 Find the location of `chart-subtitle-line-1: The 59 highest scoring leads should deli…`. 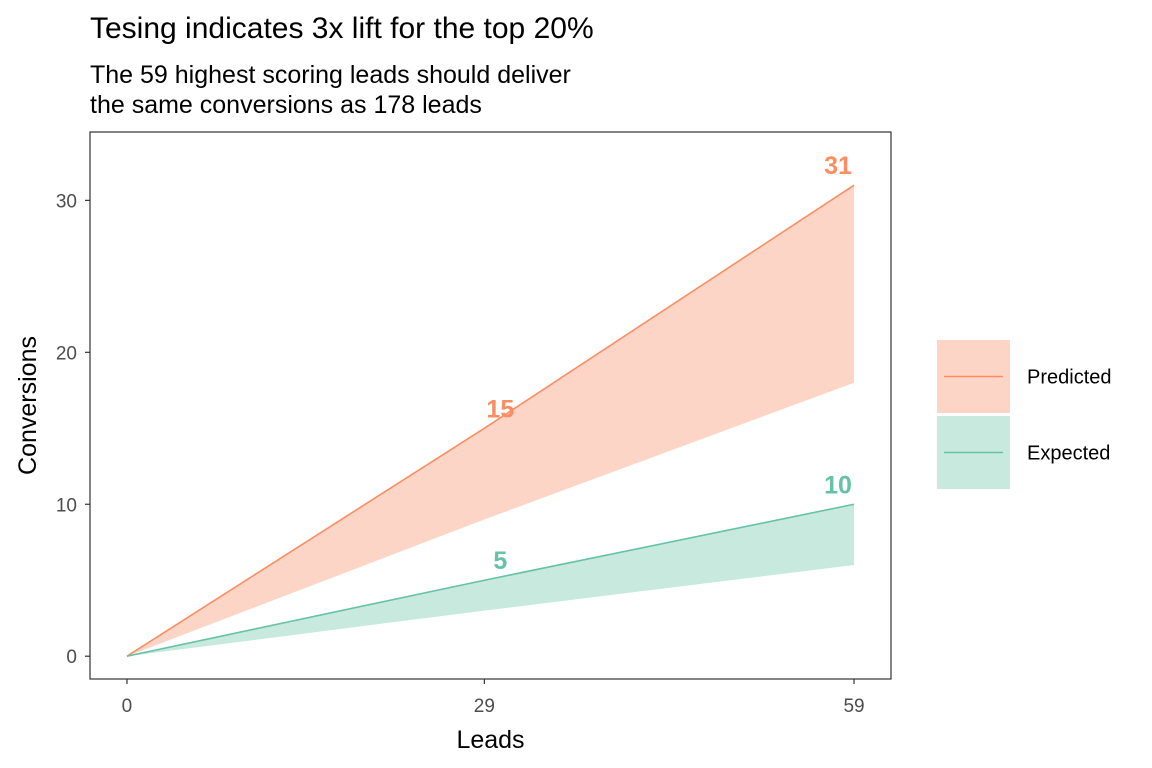

chart-subtitle-line-1: The 59 highest scoring leads should deli… is located at coordinates (330, 75).